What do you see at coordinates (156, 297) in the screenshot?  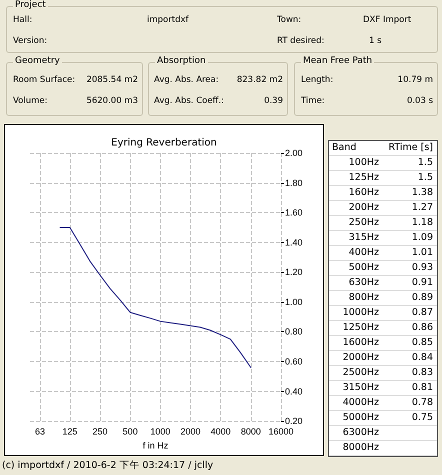 I see `line-series` at bounding box center [156, 297].